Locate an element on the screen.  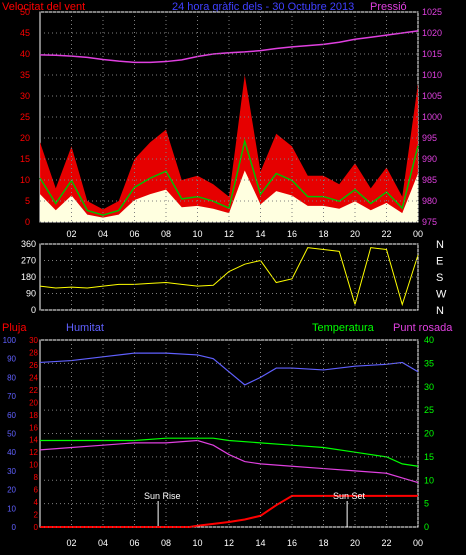
rain-tick-label: 0 is located at coordinates (36, 527).